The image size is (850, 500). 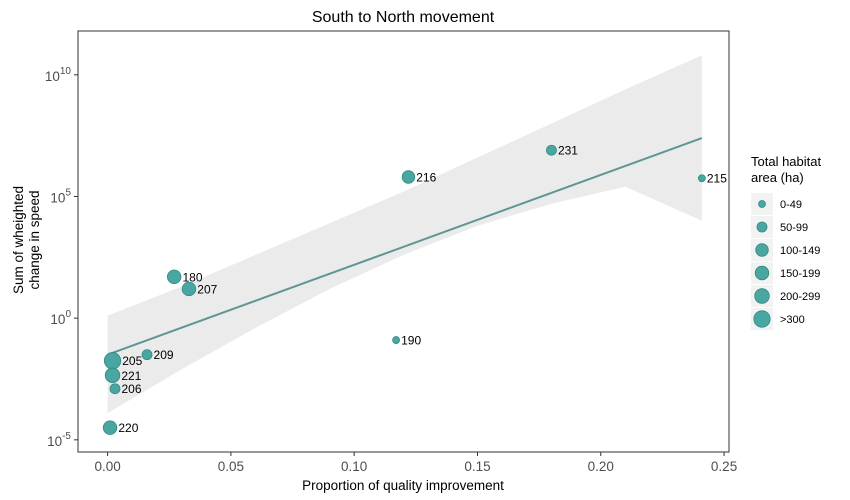 I want to click on y-axis-title-line-2: change in speed, so click(x=34, y=239).